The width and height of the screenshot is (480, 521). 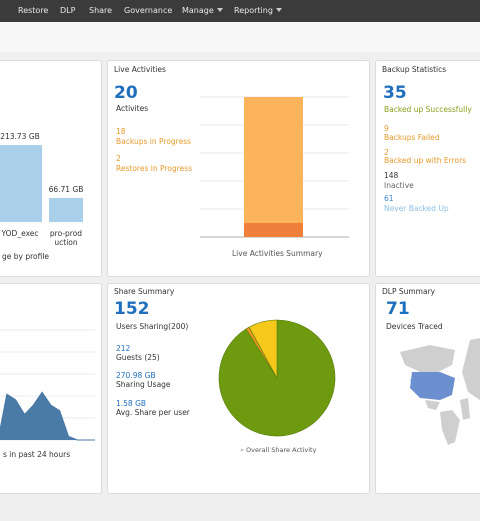 I want to click on stat-value: 270.98 GB, so click(x=136, y=375).